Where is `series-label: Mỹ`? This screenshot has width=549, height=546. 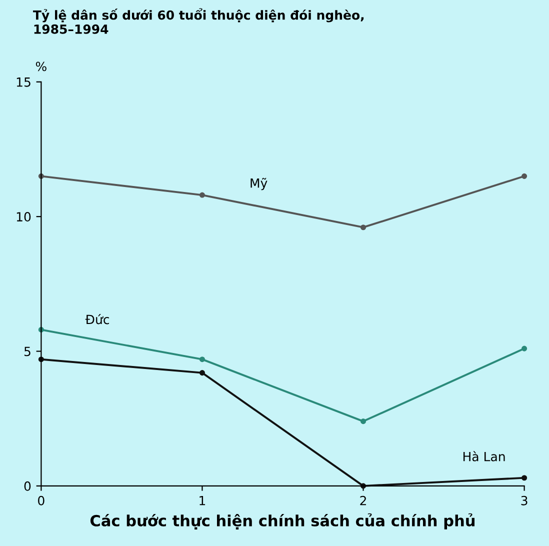
series-label: Mỹ is located at coordinates (259, 184).